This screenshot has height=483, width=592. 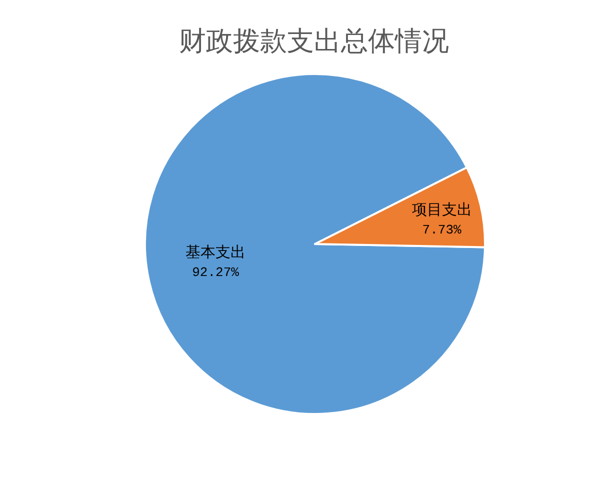 I want to click on title: 财政拨款支出总体情况, so click(x=314, y=41).